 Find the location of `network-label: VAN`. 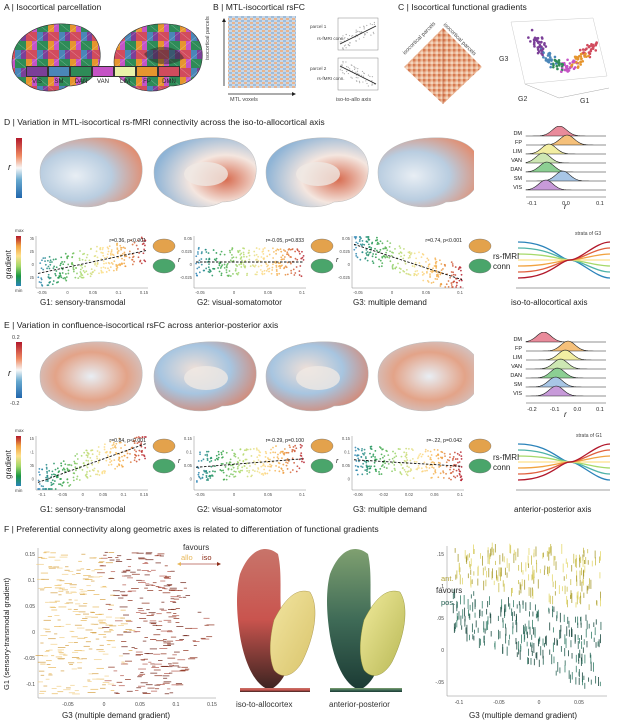

network-label: VAN is located at coordinates (103, 82).